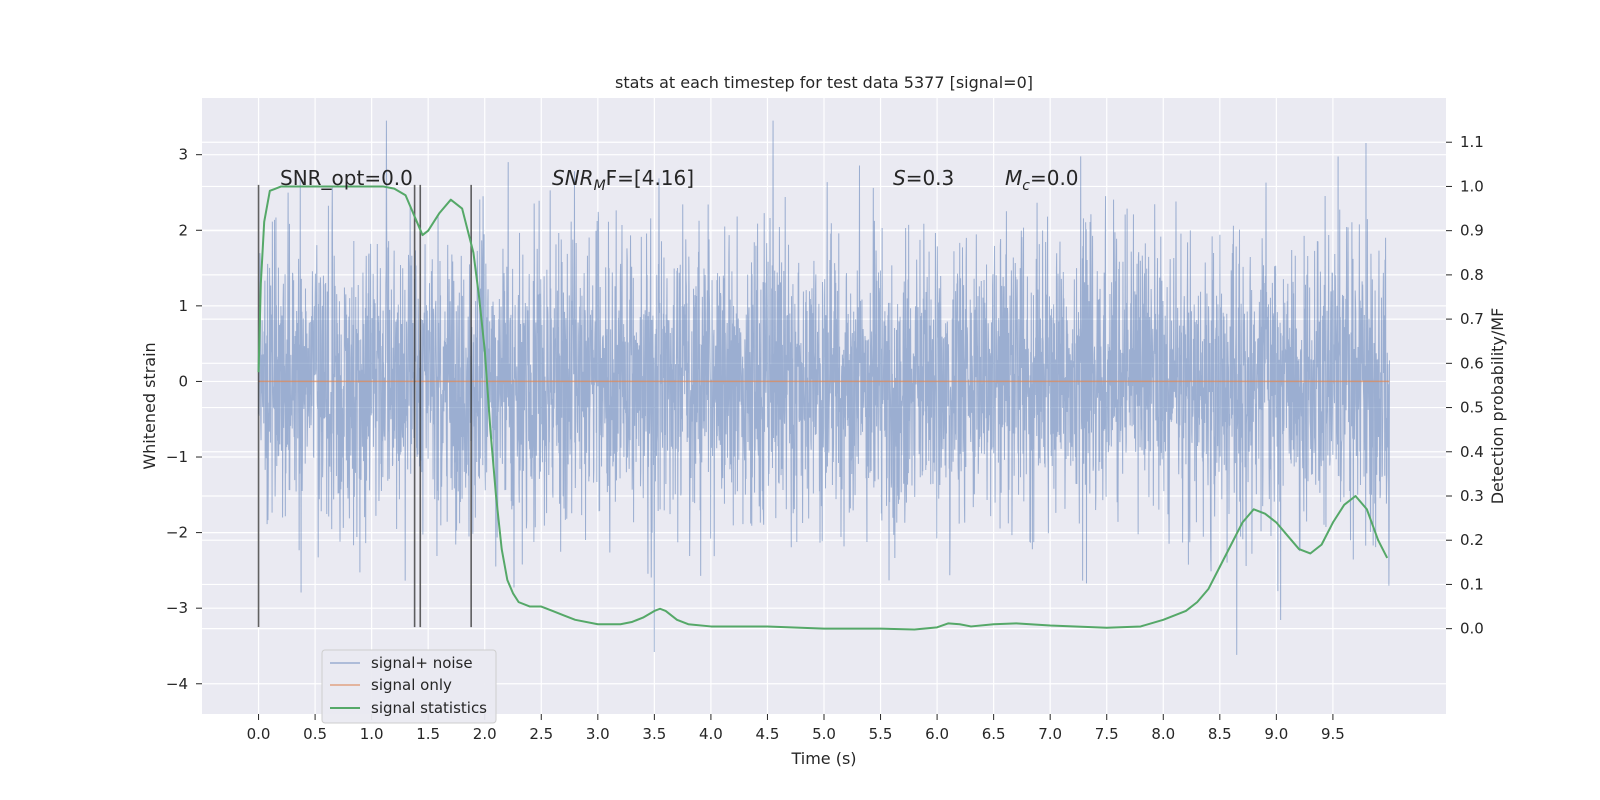 This screenshot has height=800, width=1600. What do you see at coordinates (429, 708) in the screenshot?
I see `legend-label-signal-statistics: signal statistics` at bounding box center [429, 708].